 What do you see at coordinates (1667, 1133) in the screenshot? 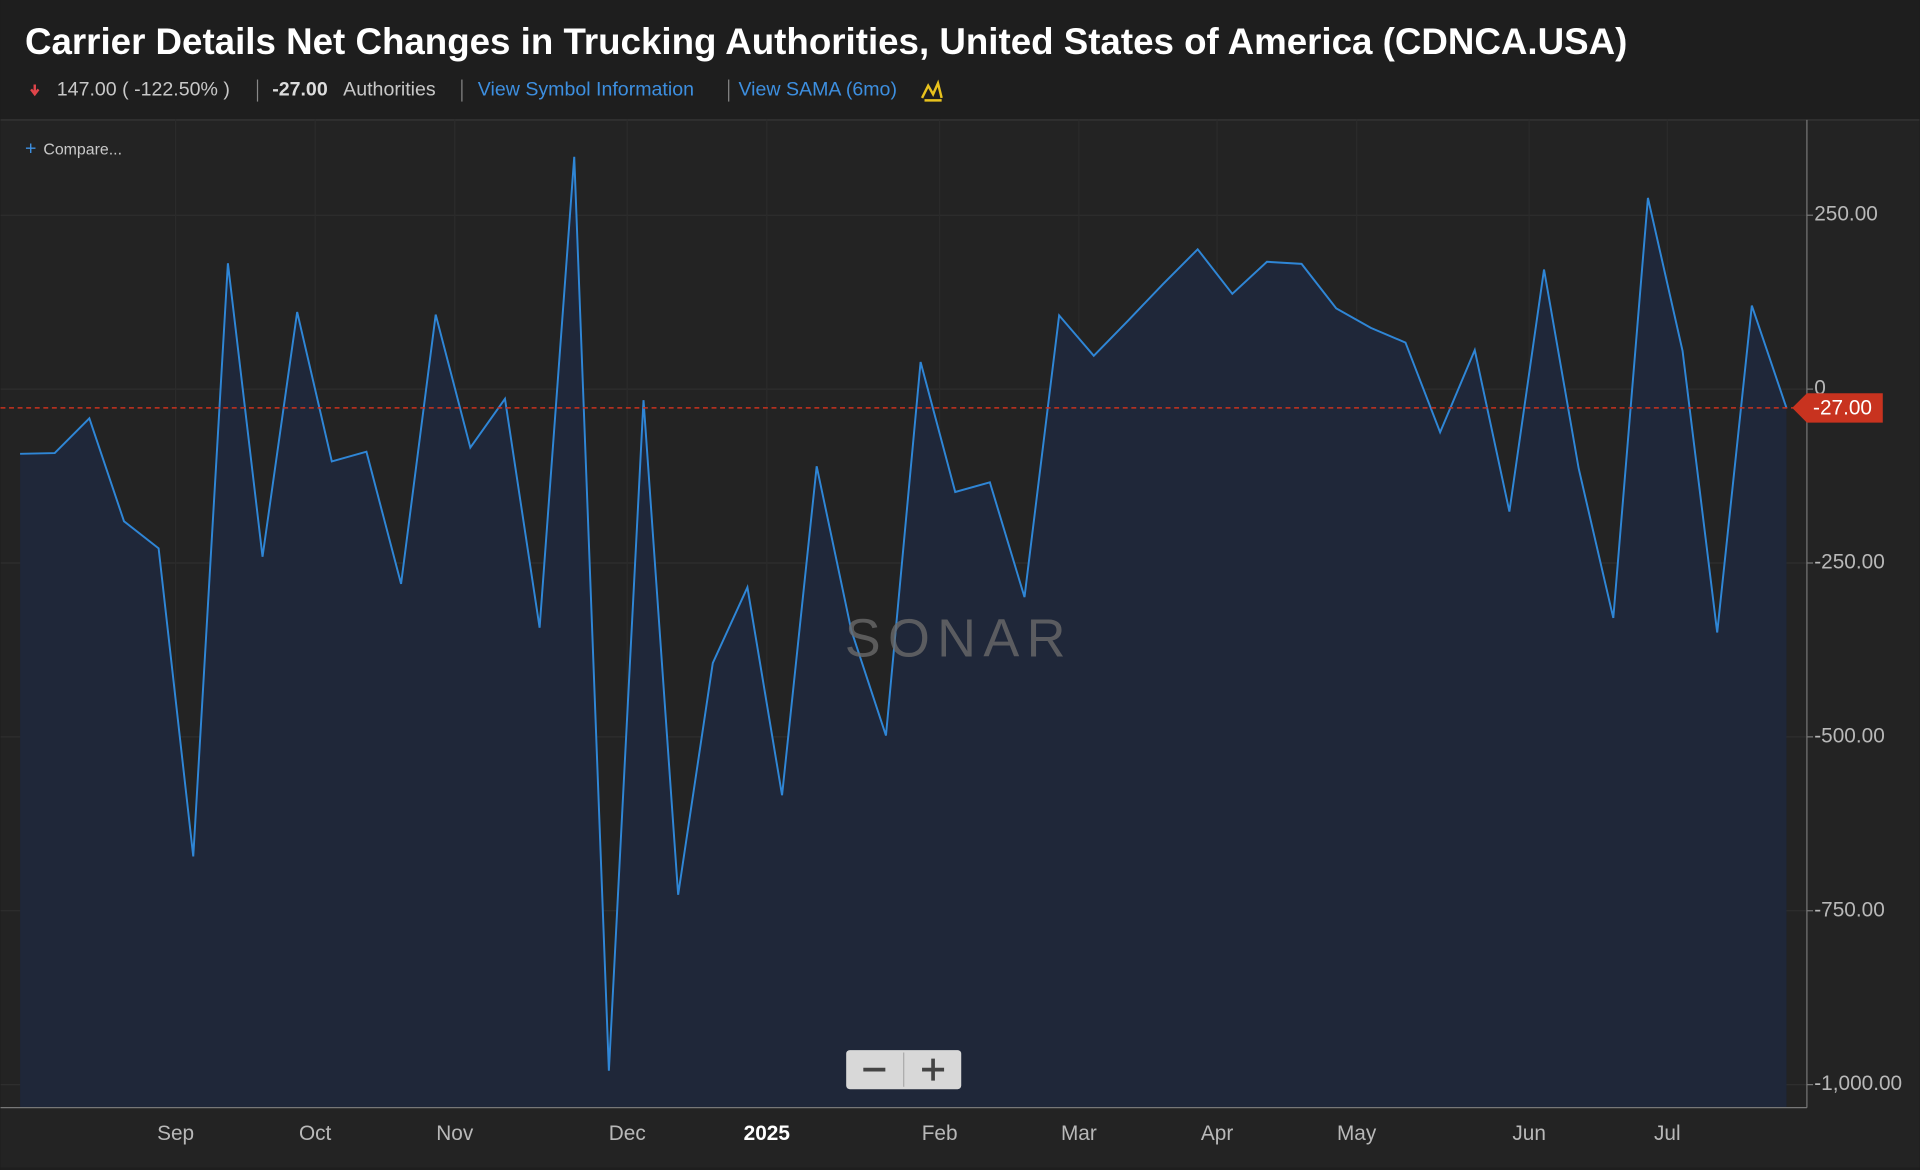
I see `x-tick-label: Jul` at bounding box center [1667, 1133].